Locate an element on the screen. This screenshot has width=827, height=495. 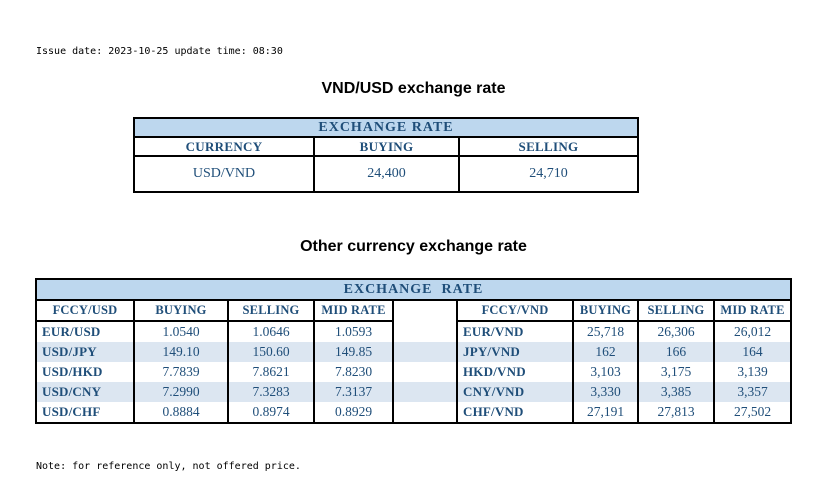
header-currency: CURRENCY is located at coordinates (224, 146).